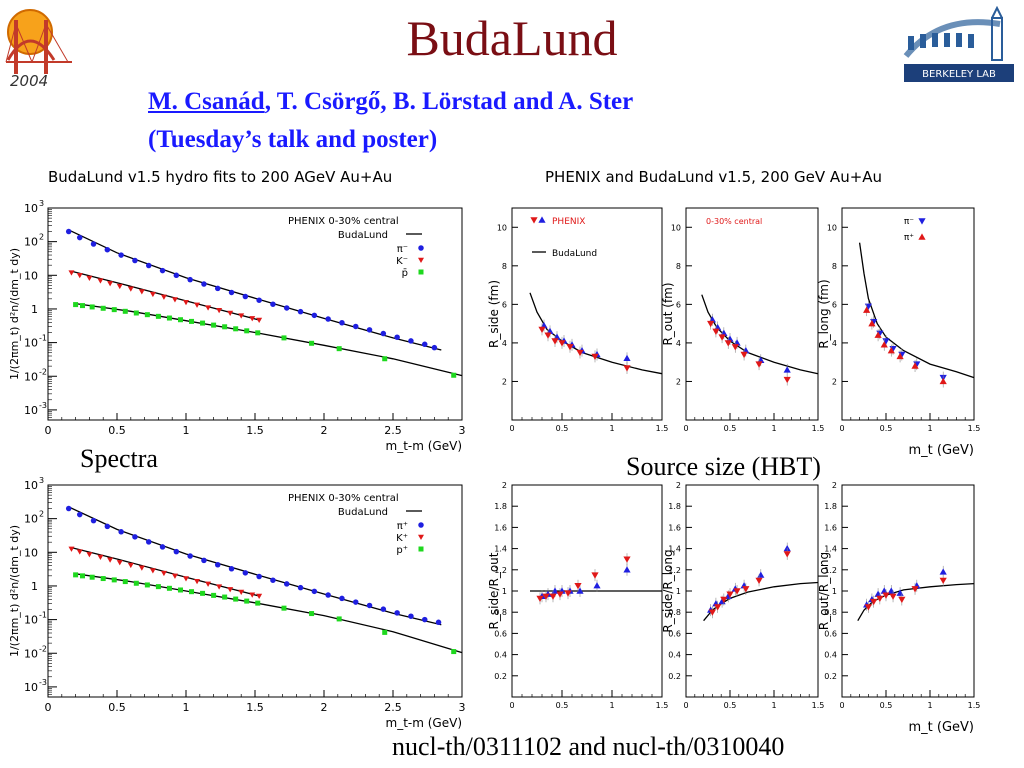 This screenshot has width=1024, height=768. I want to click on first-author: M. Csanád, so click(206, 101).